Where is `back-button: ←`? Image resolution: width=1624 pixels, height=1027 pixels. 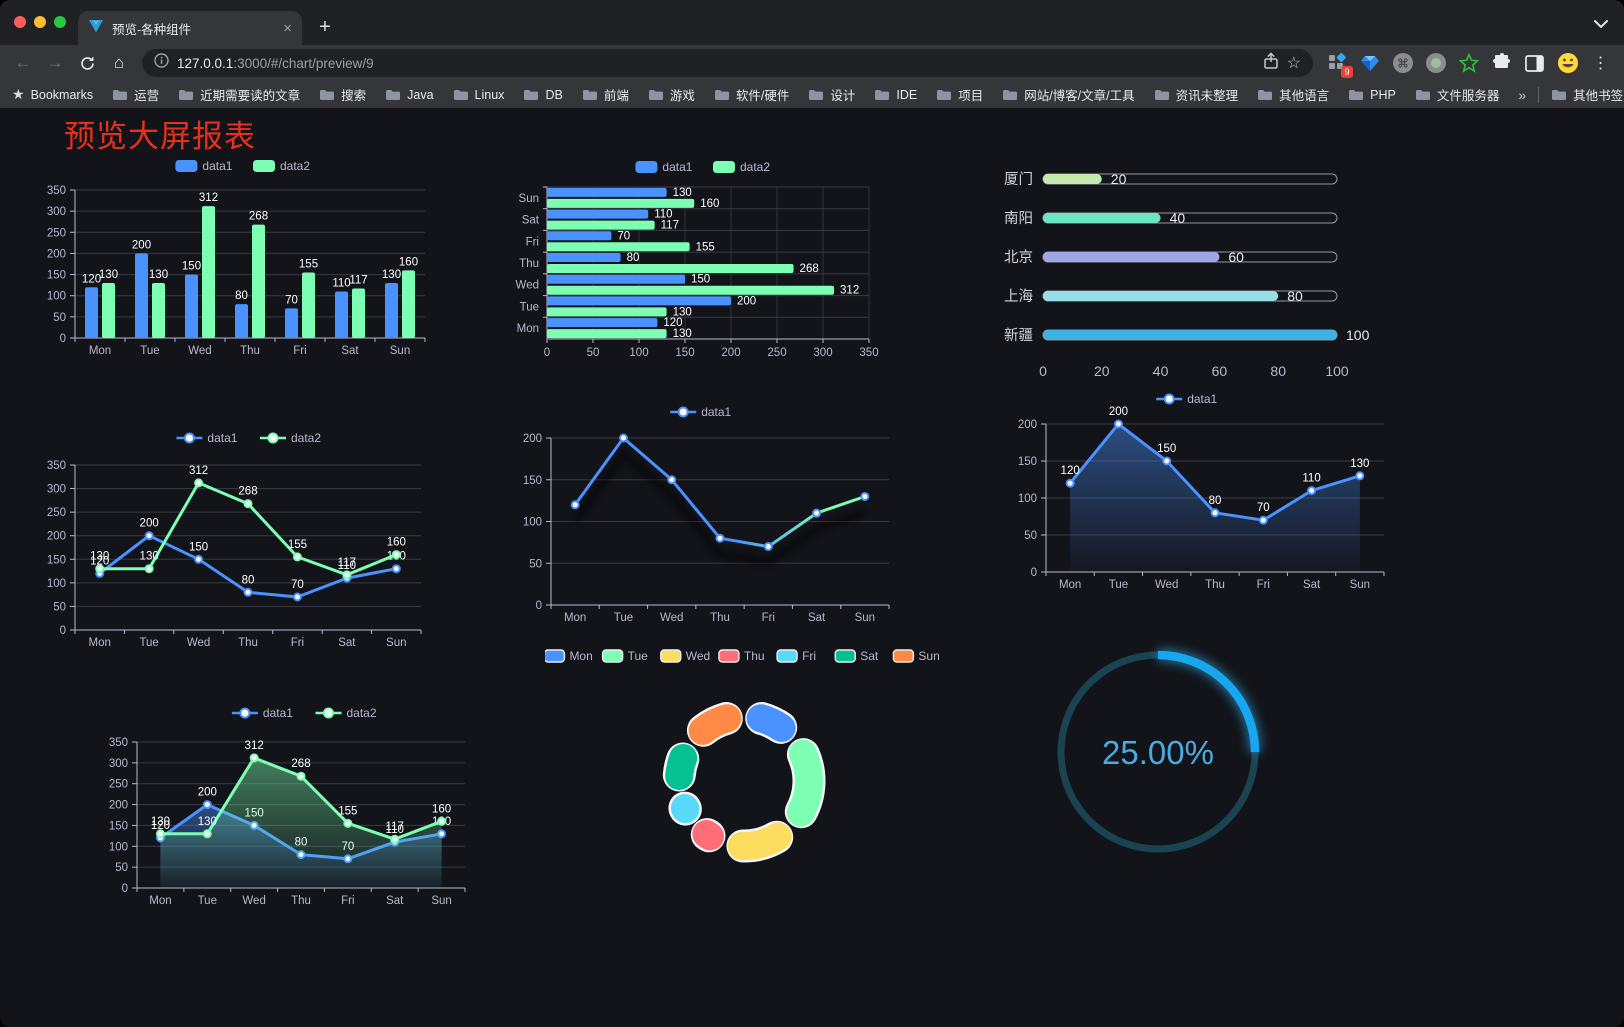 back-button: ← is located at coordinates (23, 62).